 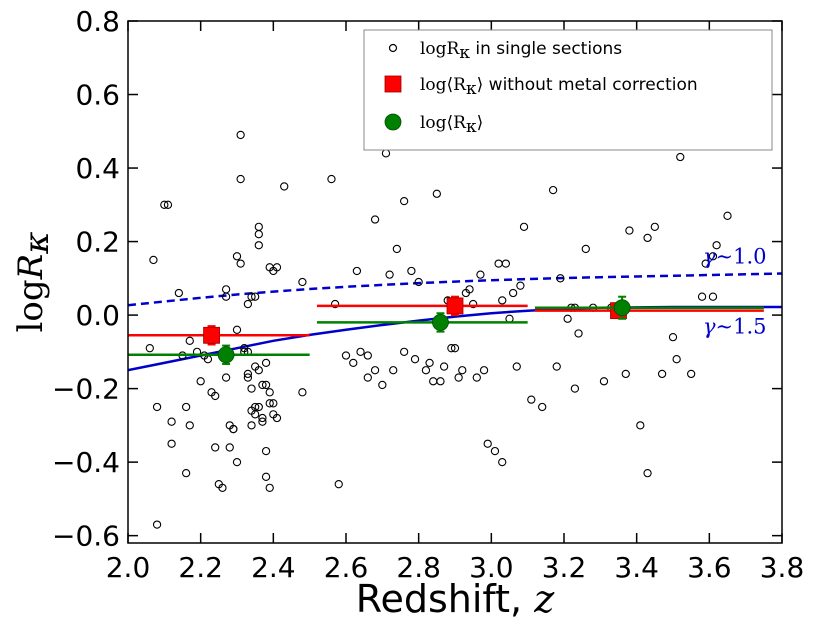 I want to click on legend-box, so click(x=568, y=90).